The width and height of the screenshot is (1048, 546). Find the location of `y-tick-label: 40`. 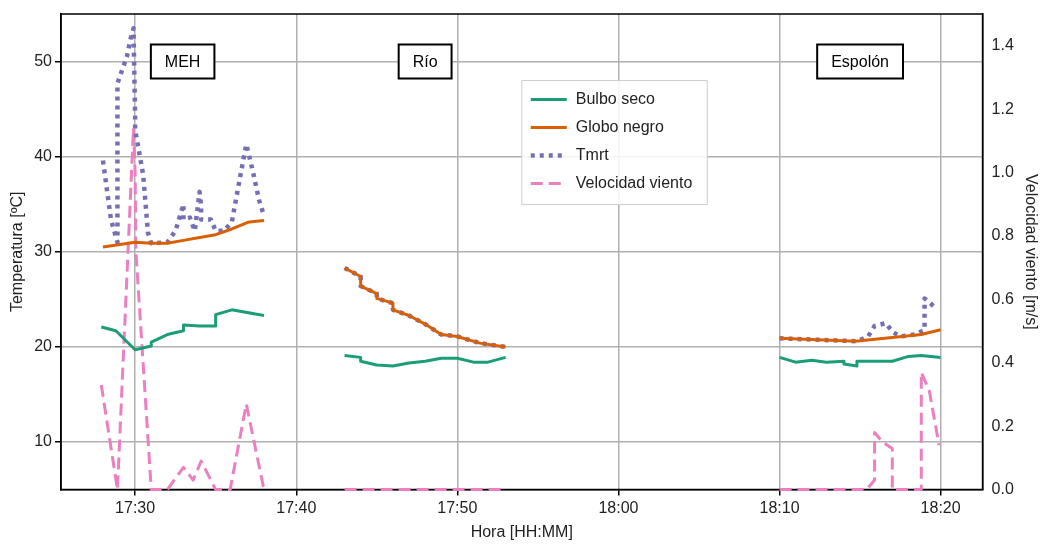

y-tick-label: 40 is located at coordinates (43, 156).